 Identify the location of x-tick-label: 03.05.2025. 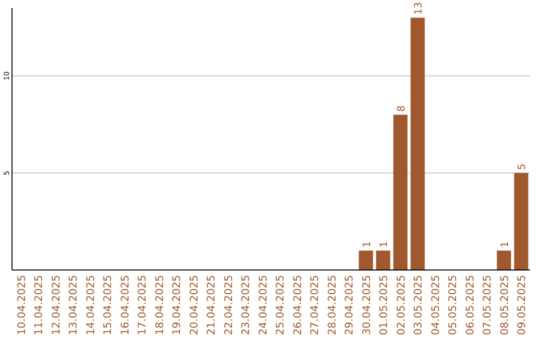
(418, 305).